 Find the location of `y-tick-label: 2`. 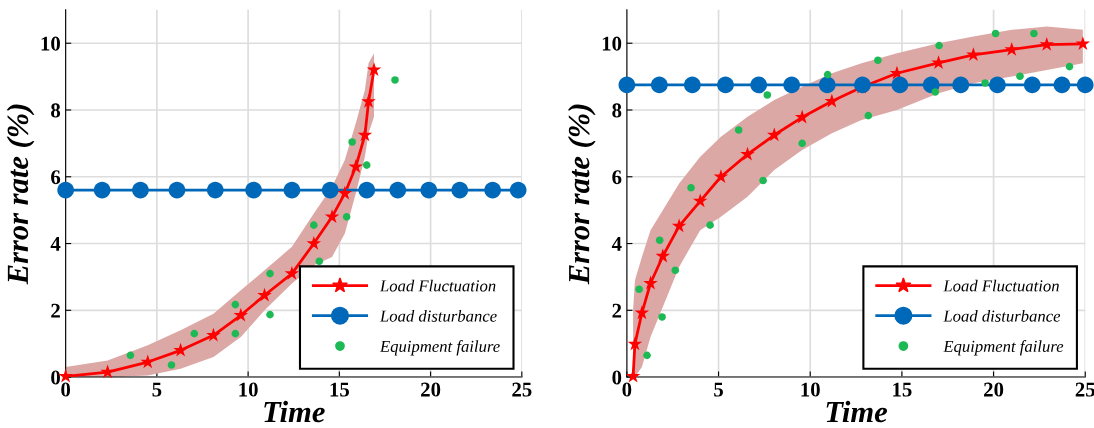

y-tick-label: 2 is located at coordinates (55, 310).